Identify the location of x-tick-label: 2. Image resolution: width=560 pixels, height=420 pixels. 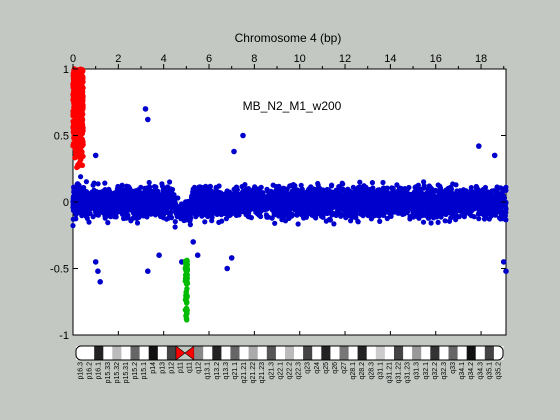
(118, 59).